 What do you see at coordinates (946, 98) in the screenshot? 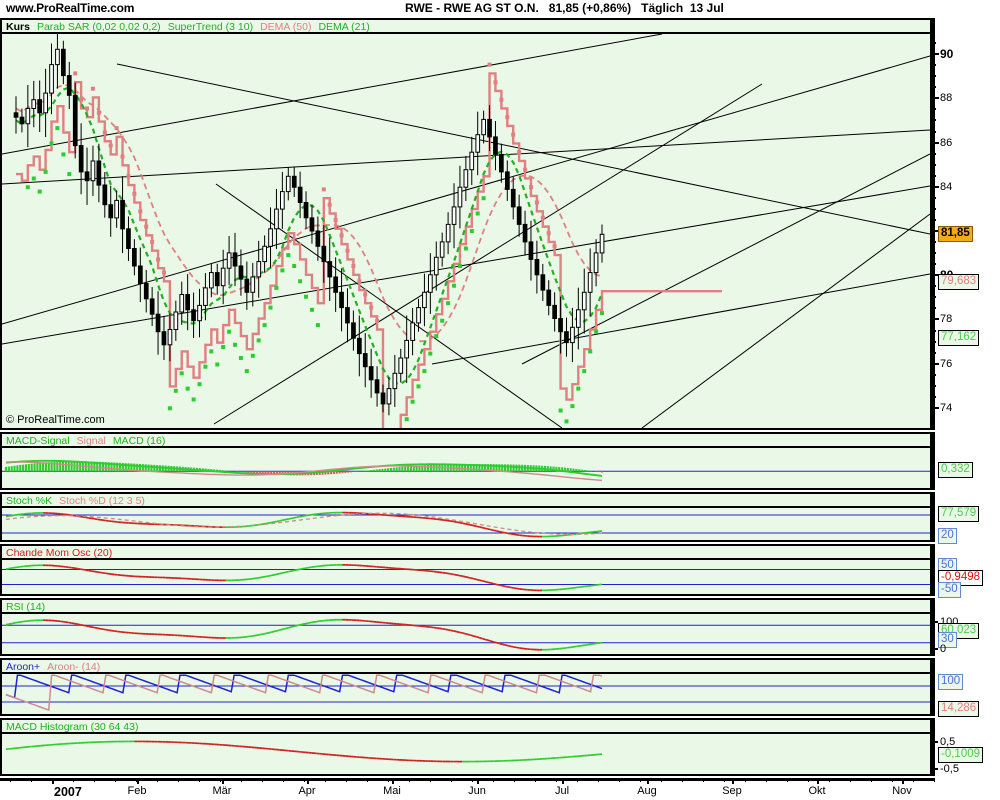
I see `price-axis-label: 88` at bounding box center [946, 98].